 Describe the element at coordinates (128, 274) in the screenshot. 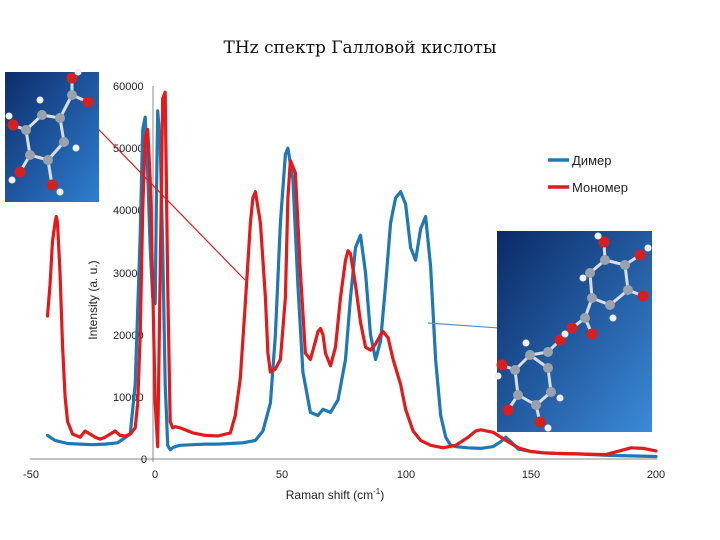

I see `y-tick-label: 30000` at that location.